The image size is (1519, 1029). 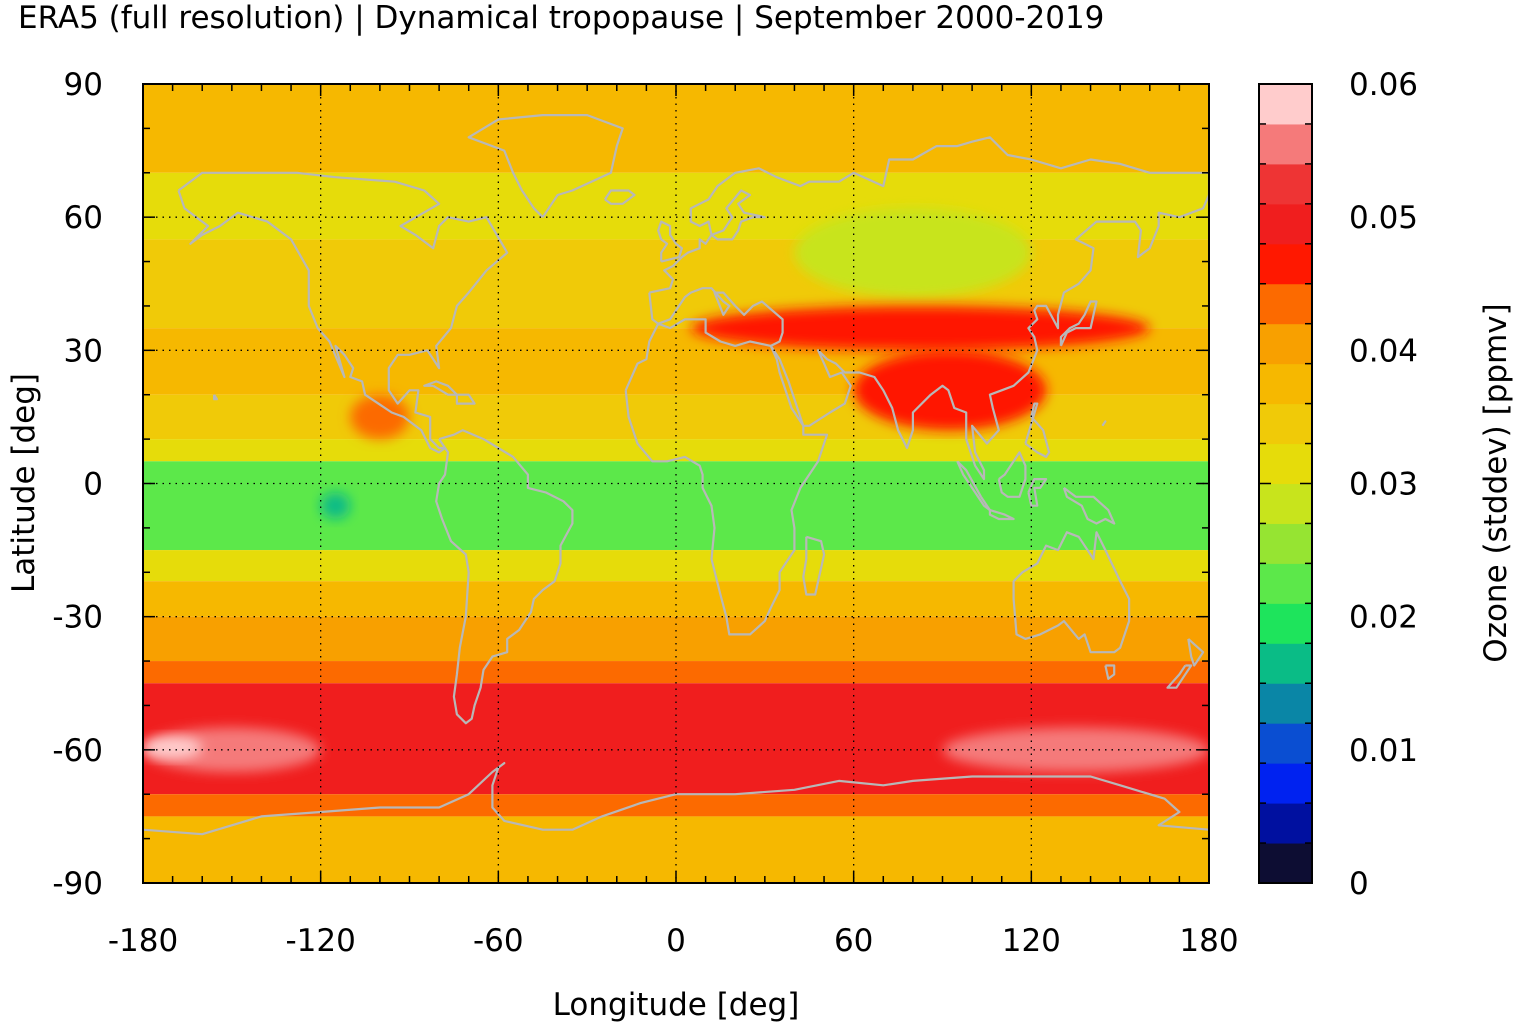 What do you see at coordinates (1383, 751) in the screenshot?
I see `colorbar-tick-label: 0.01` at bounding box center [1383, 751].